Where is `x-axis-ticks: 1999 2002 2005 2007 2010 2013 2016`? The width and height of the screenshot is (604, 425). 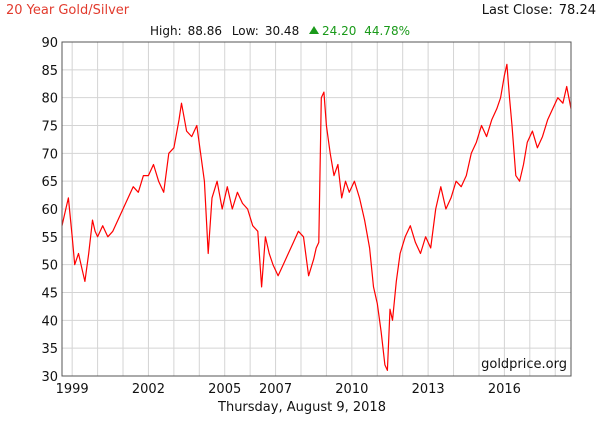
x-axis-ticks: 1999 2002 2005 2007 2010 2013 2016 is located at coordinates (288, 389).